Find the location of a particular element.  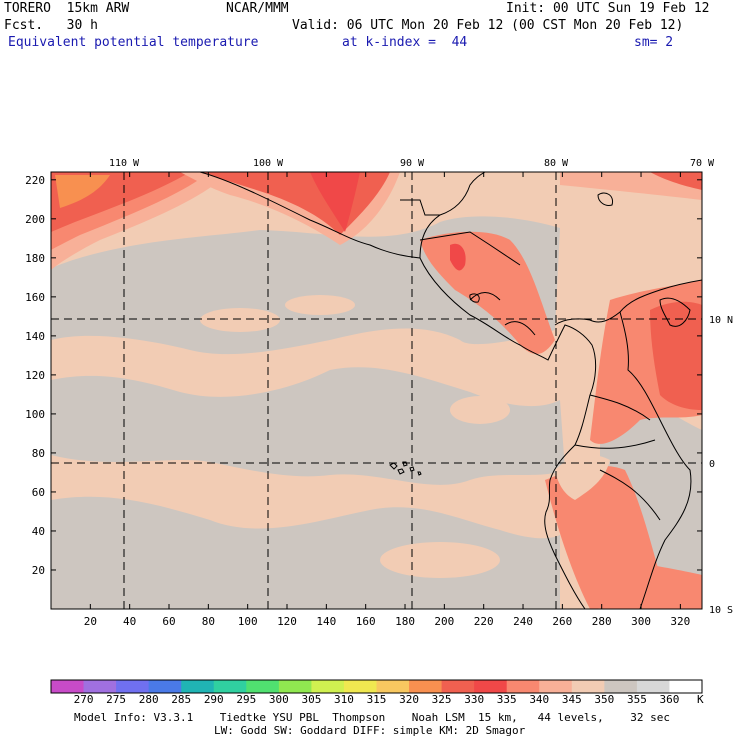

colorbar-tick-label: 310 is located at coordinates (344, 699).